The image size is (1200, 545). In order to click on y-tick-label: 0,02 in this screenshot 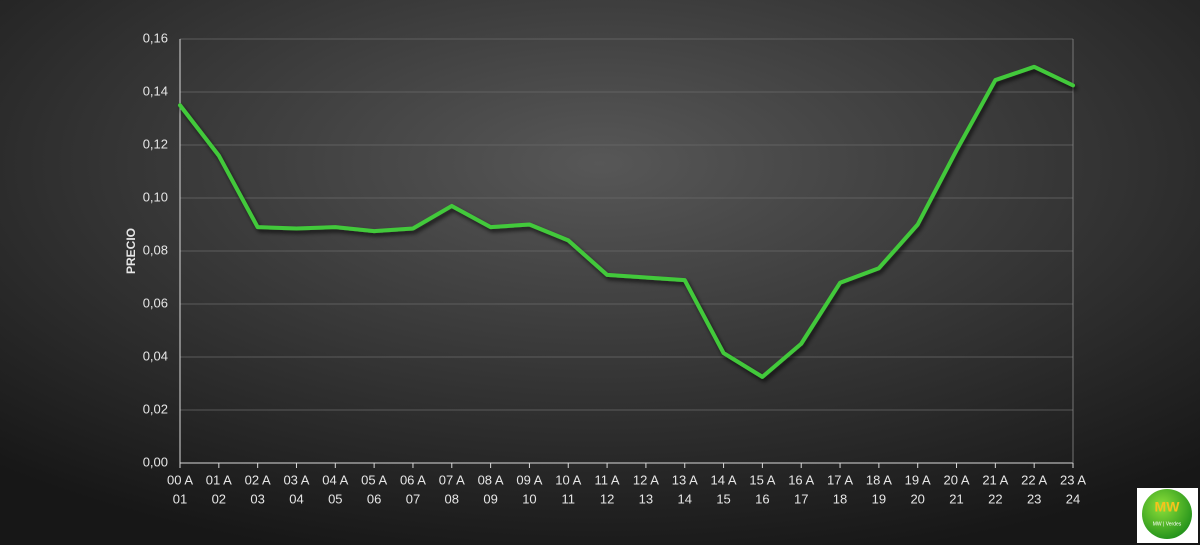, I will do `click(155, 408)`.